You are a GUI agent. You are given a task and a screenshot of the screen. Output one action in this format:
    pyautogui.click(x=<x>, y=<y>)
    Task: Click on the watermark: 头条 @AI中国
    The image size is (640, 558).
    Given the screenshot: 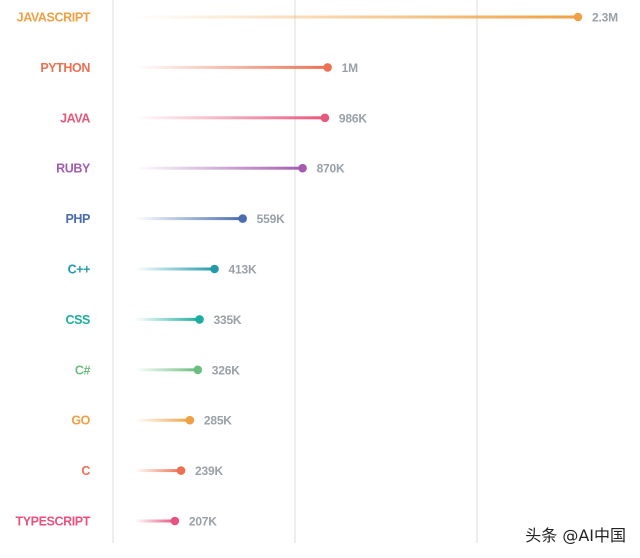 What is the action you would take?
    pyautogui.click(x=575, y=535)
    